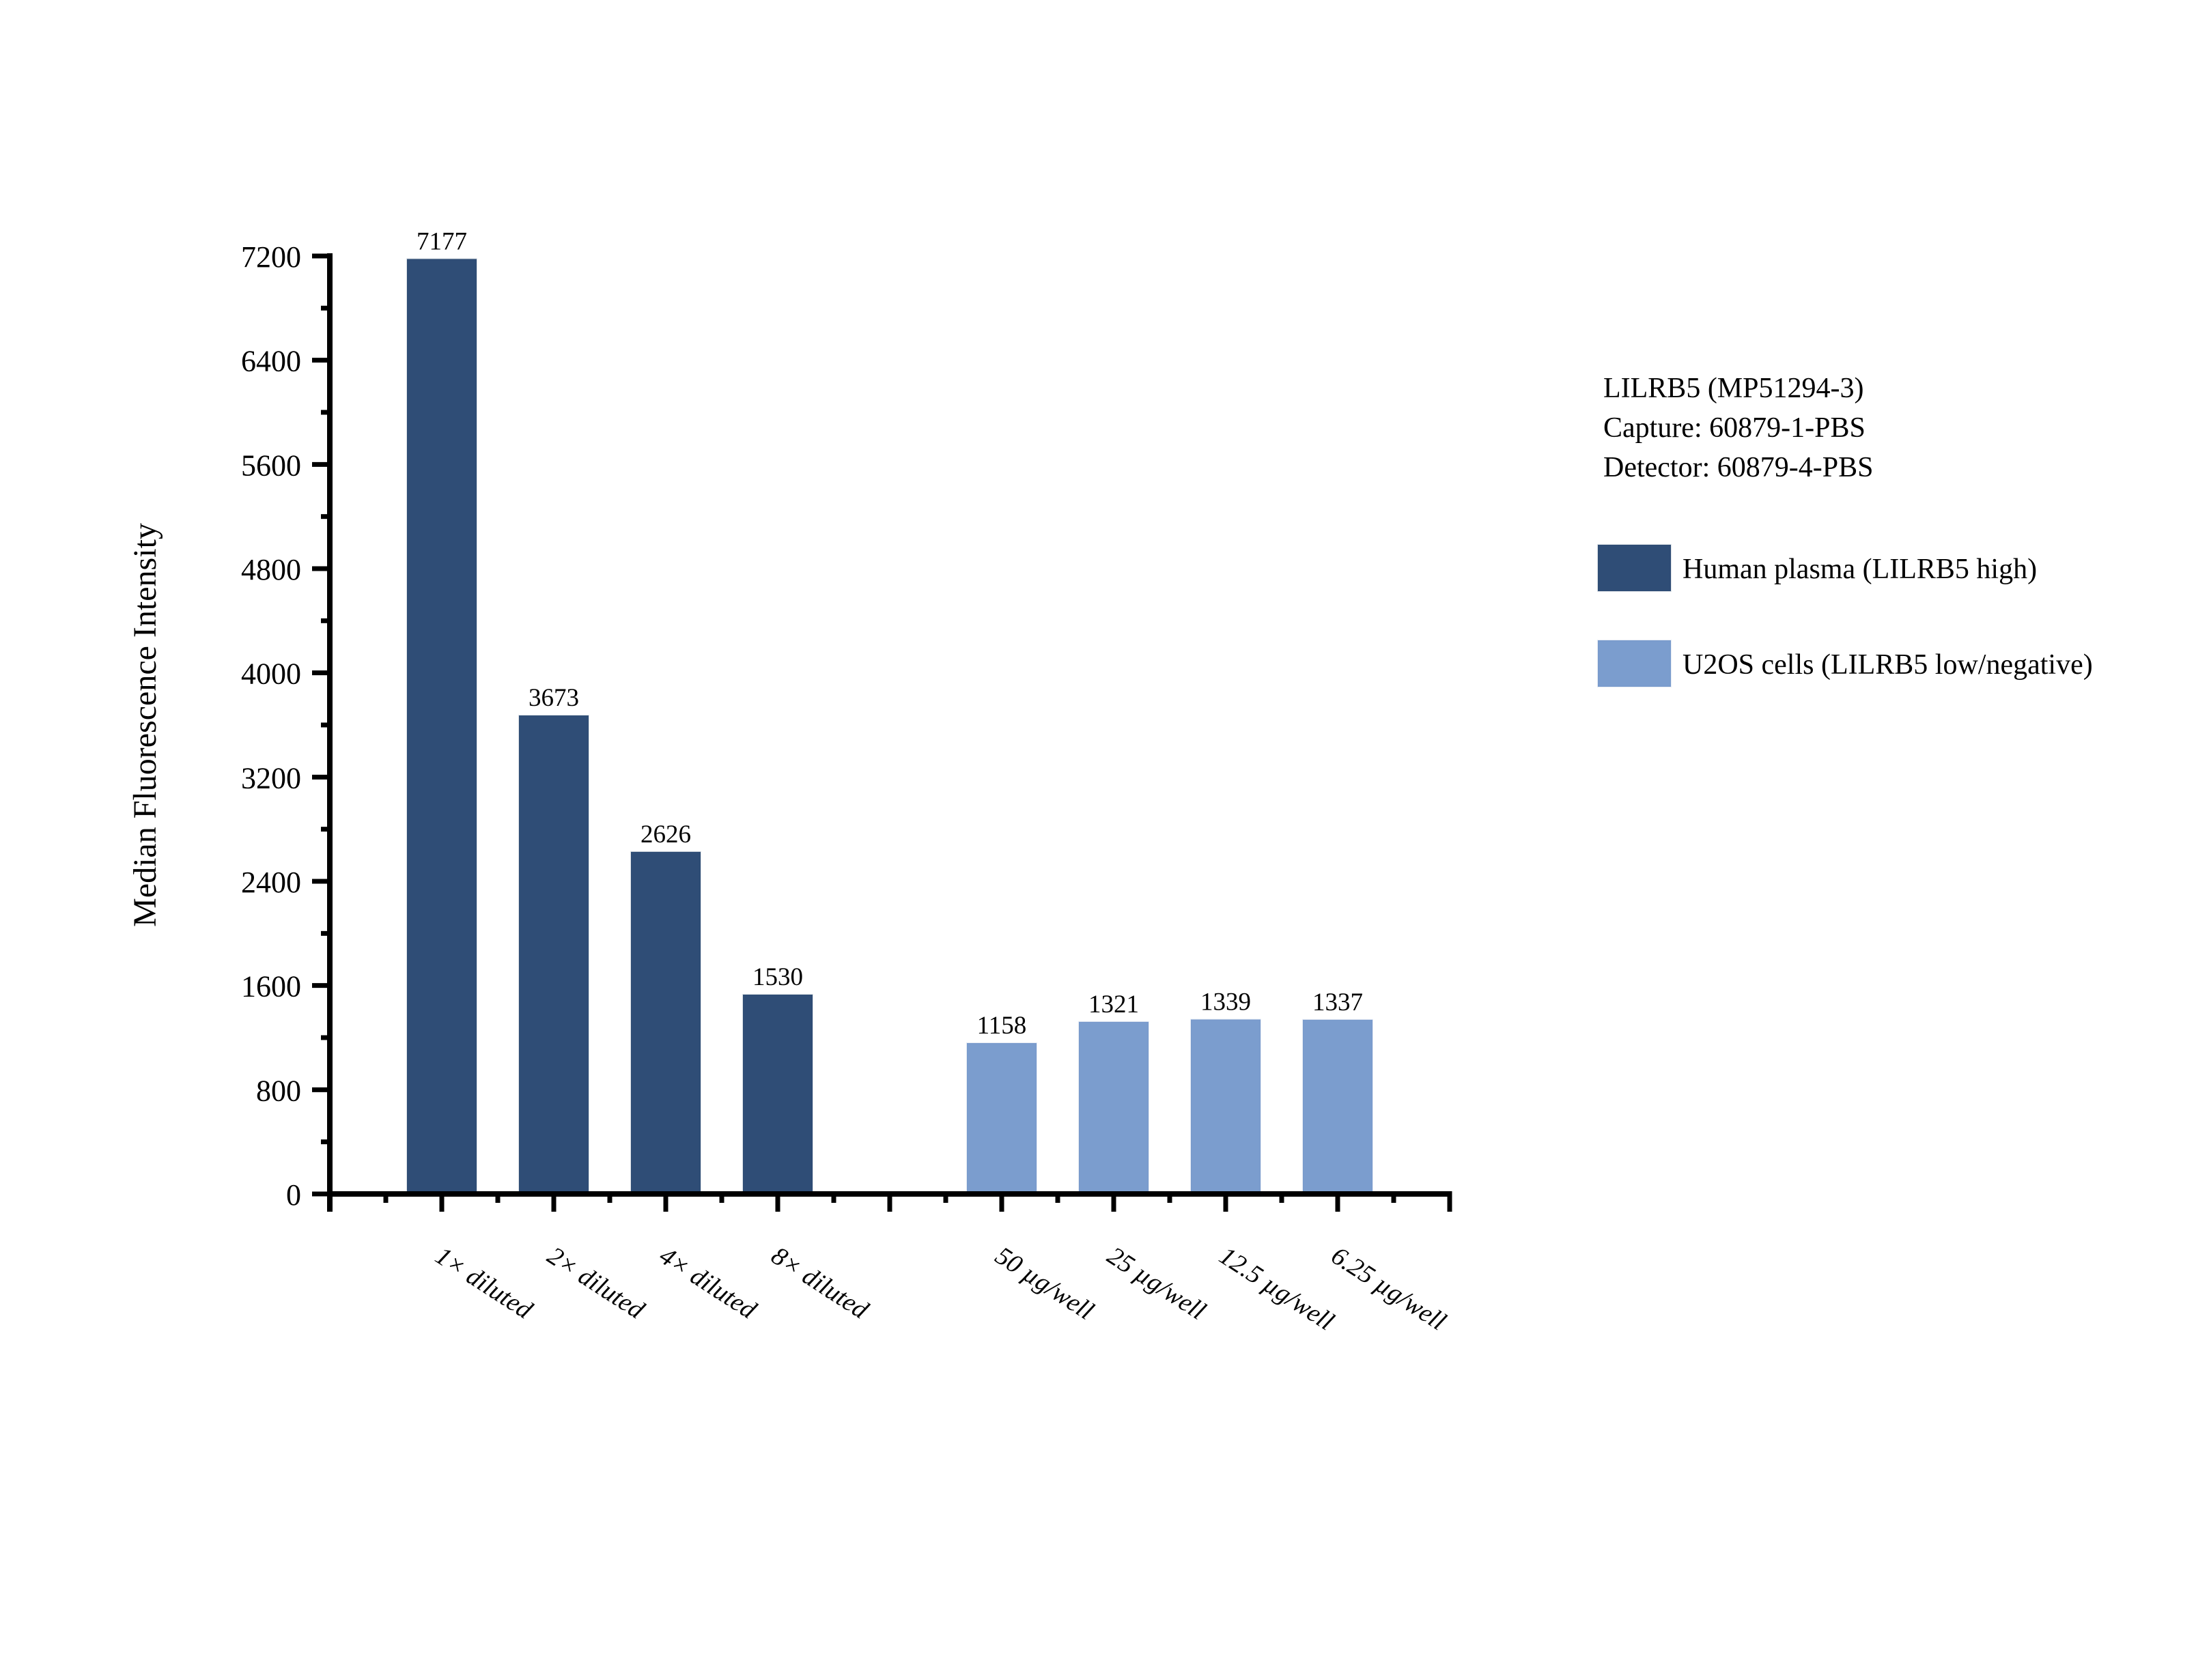  Describe the element at coordinates (271, 569) in the screenshot. I see `y-tick-label: 4800` at that location.